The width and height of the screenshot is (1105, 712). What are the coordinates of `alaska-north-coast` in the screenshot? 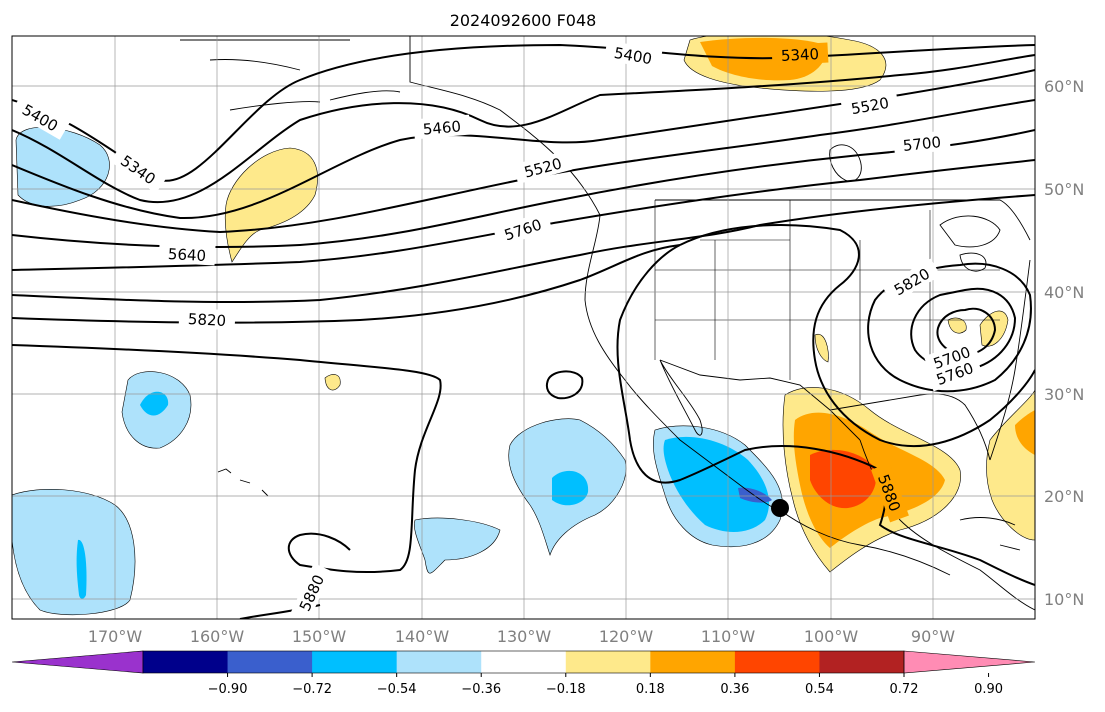 It's located at (265, 55).